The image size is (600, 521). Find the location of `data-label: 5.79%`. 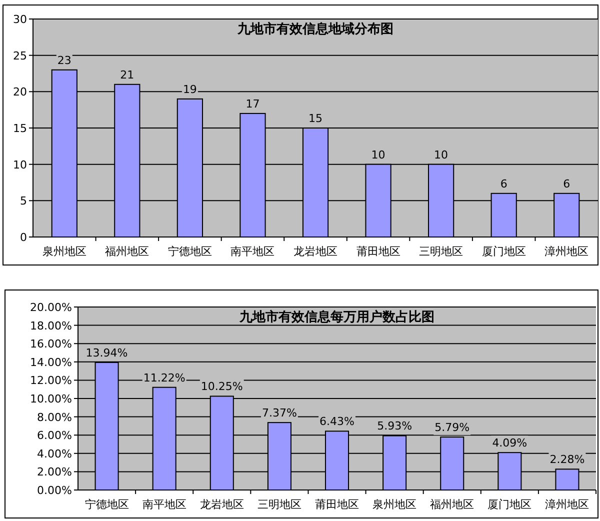

data-label: 5.79% is located at coordinates (452, 427).